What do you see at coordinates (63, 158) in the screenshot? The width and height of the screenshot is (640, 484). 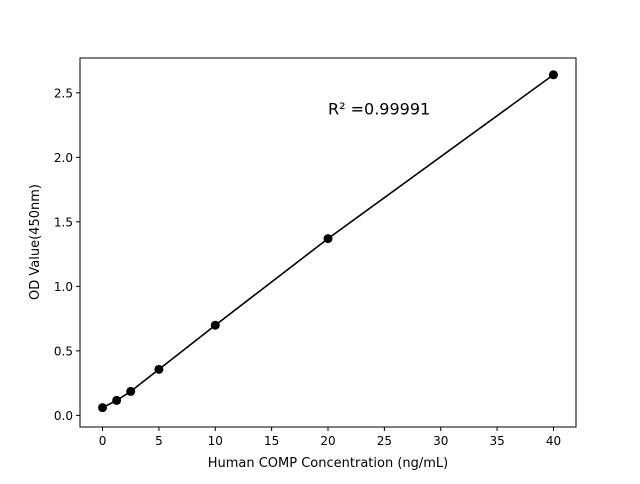 I see `y-tick-label: 2.0` at bounding box center [63, 158].